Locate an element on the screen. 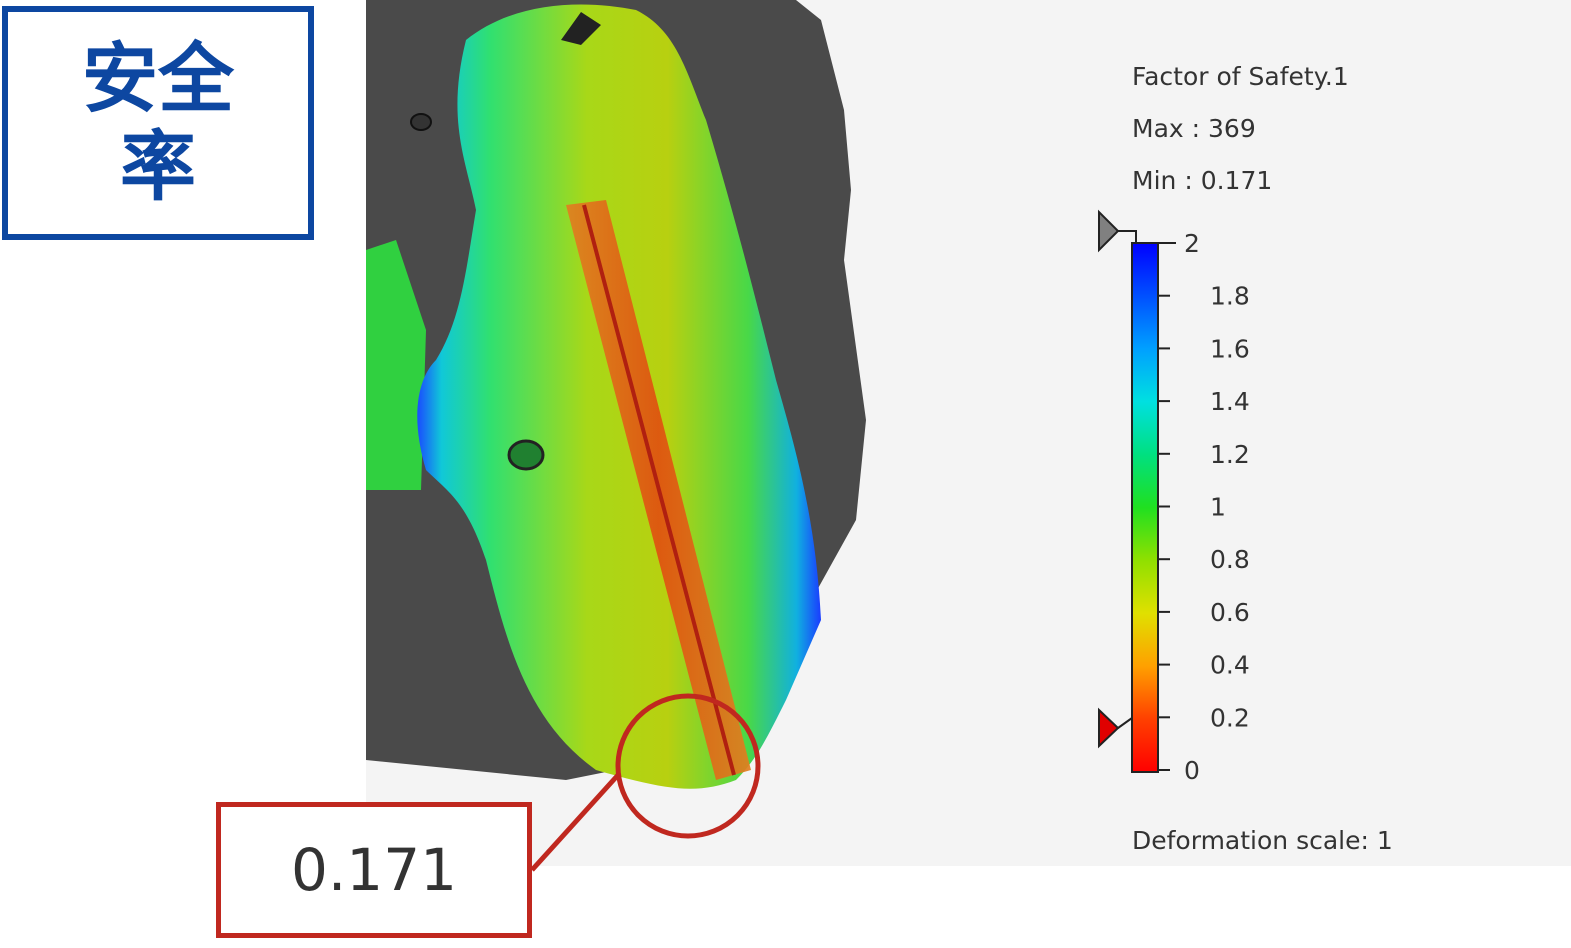  legend-min-label: Min is located at coordinates (1154, 180).